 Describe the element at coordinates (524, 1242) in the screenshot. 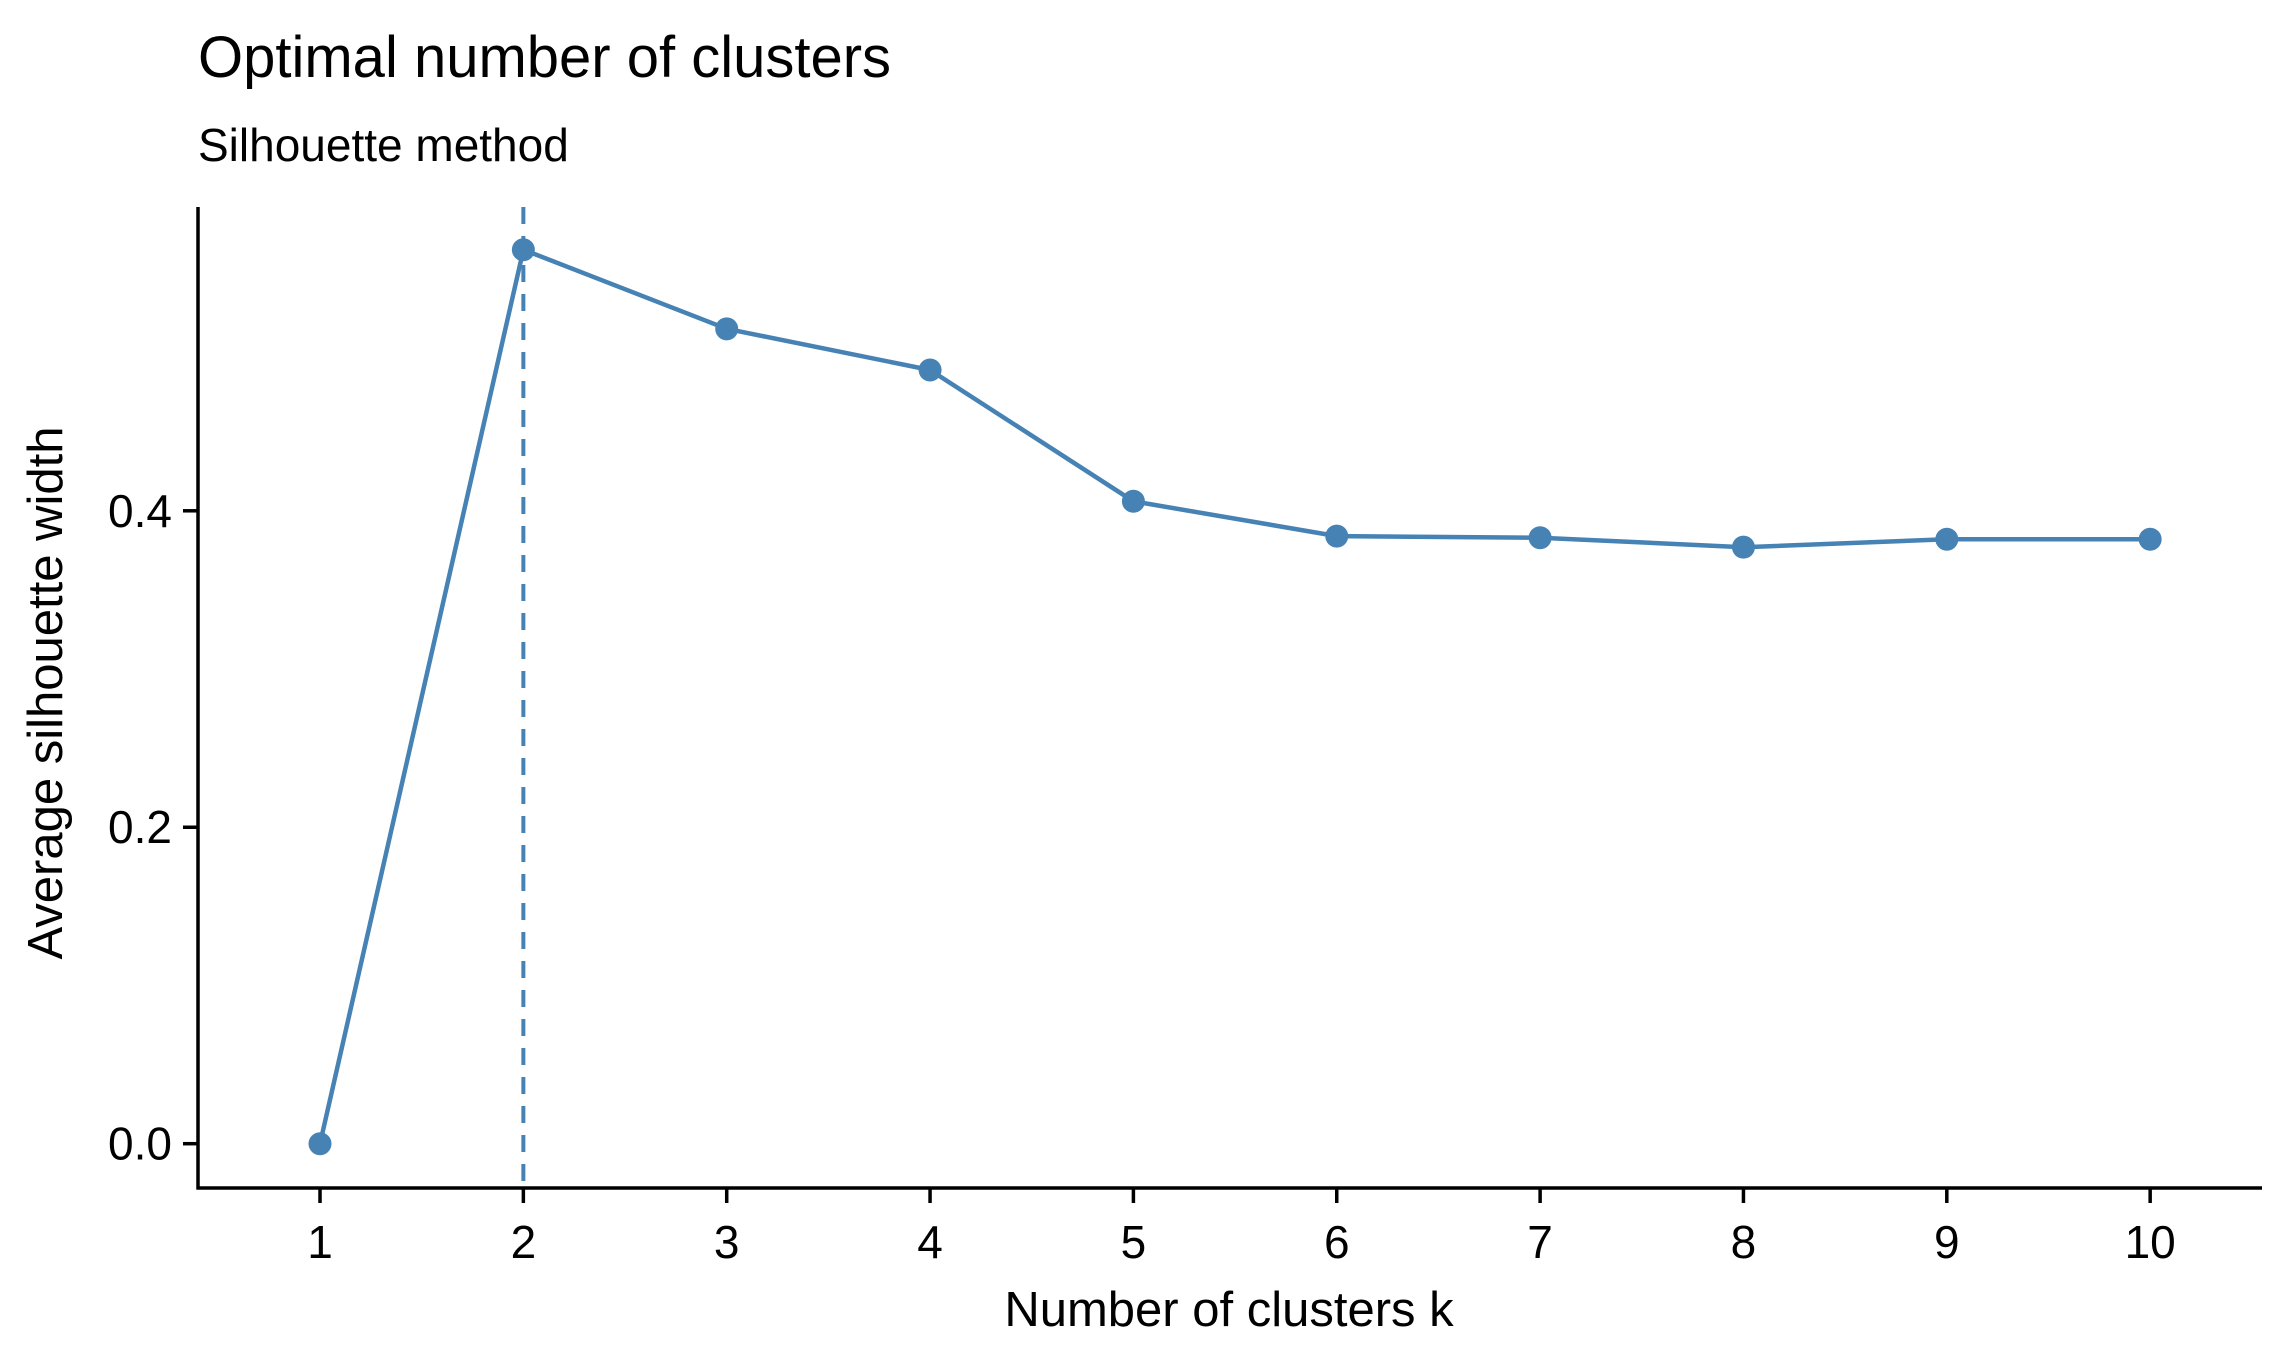

I see `x-tick-label: 2` at that location.